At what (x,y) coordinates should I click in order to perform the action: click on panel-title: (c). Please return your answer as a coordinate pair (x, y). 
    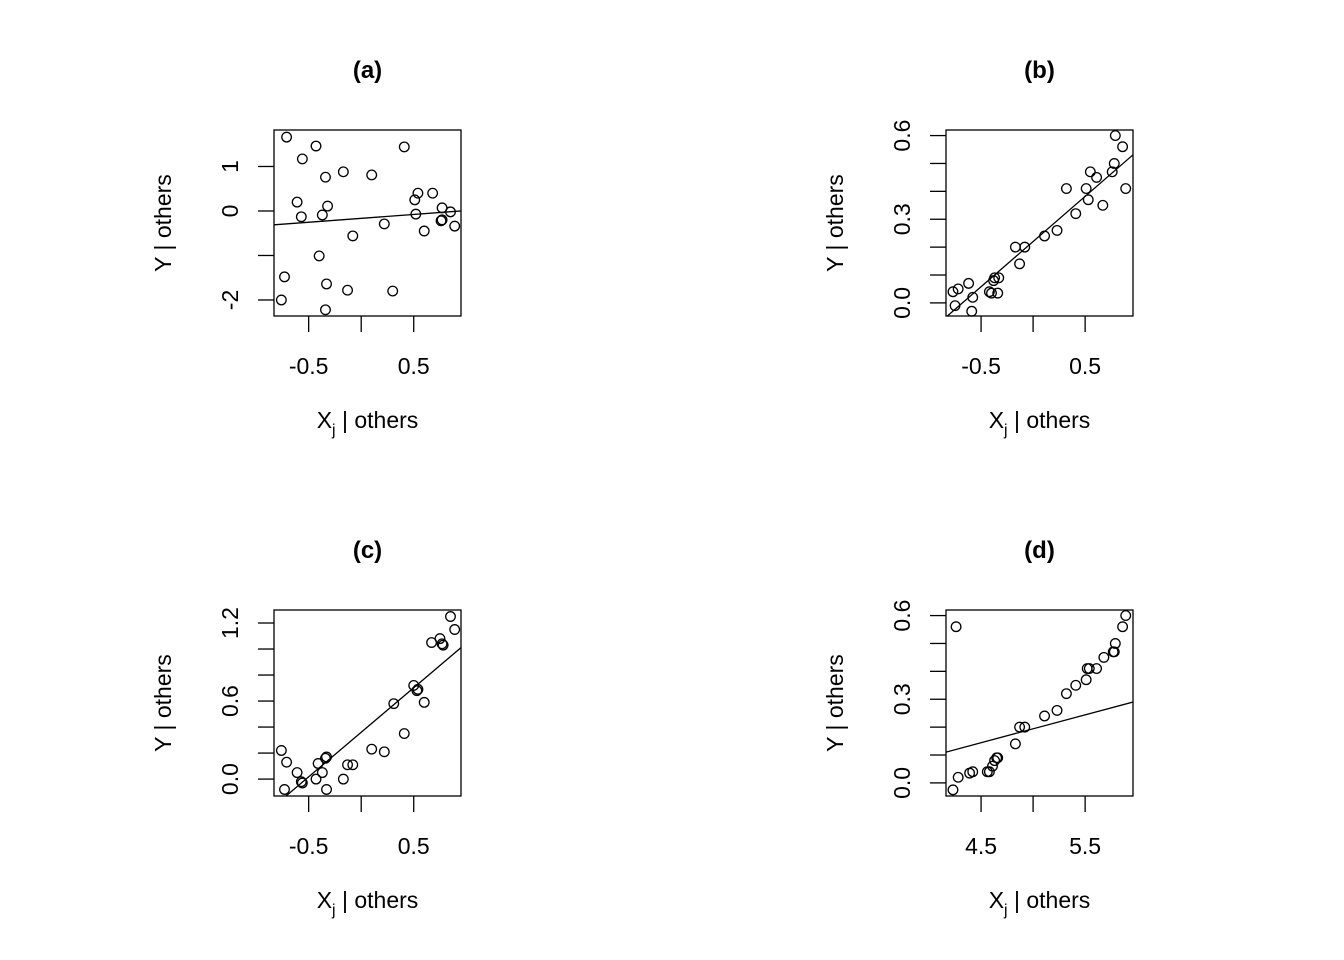
    Looking at the image, I should click on (367, 550).